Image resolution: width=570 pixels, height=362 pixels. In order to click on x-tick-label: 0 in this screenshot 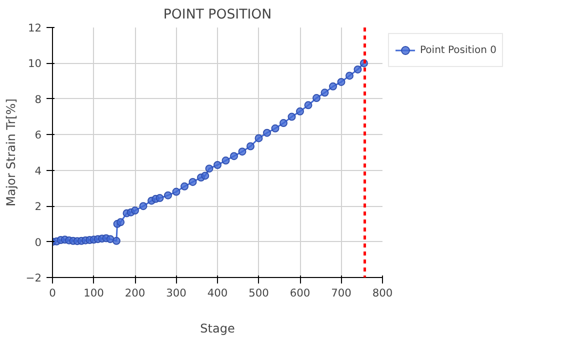, I will do `click(52, 293)`.